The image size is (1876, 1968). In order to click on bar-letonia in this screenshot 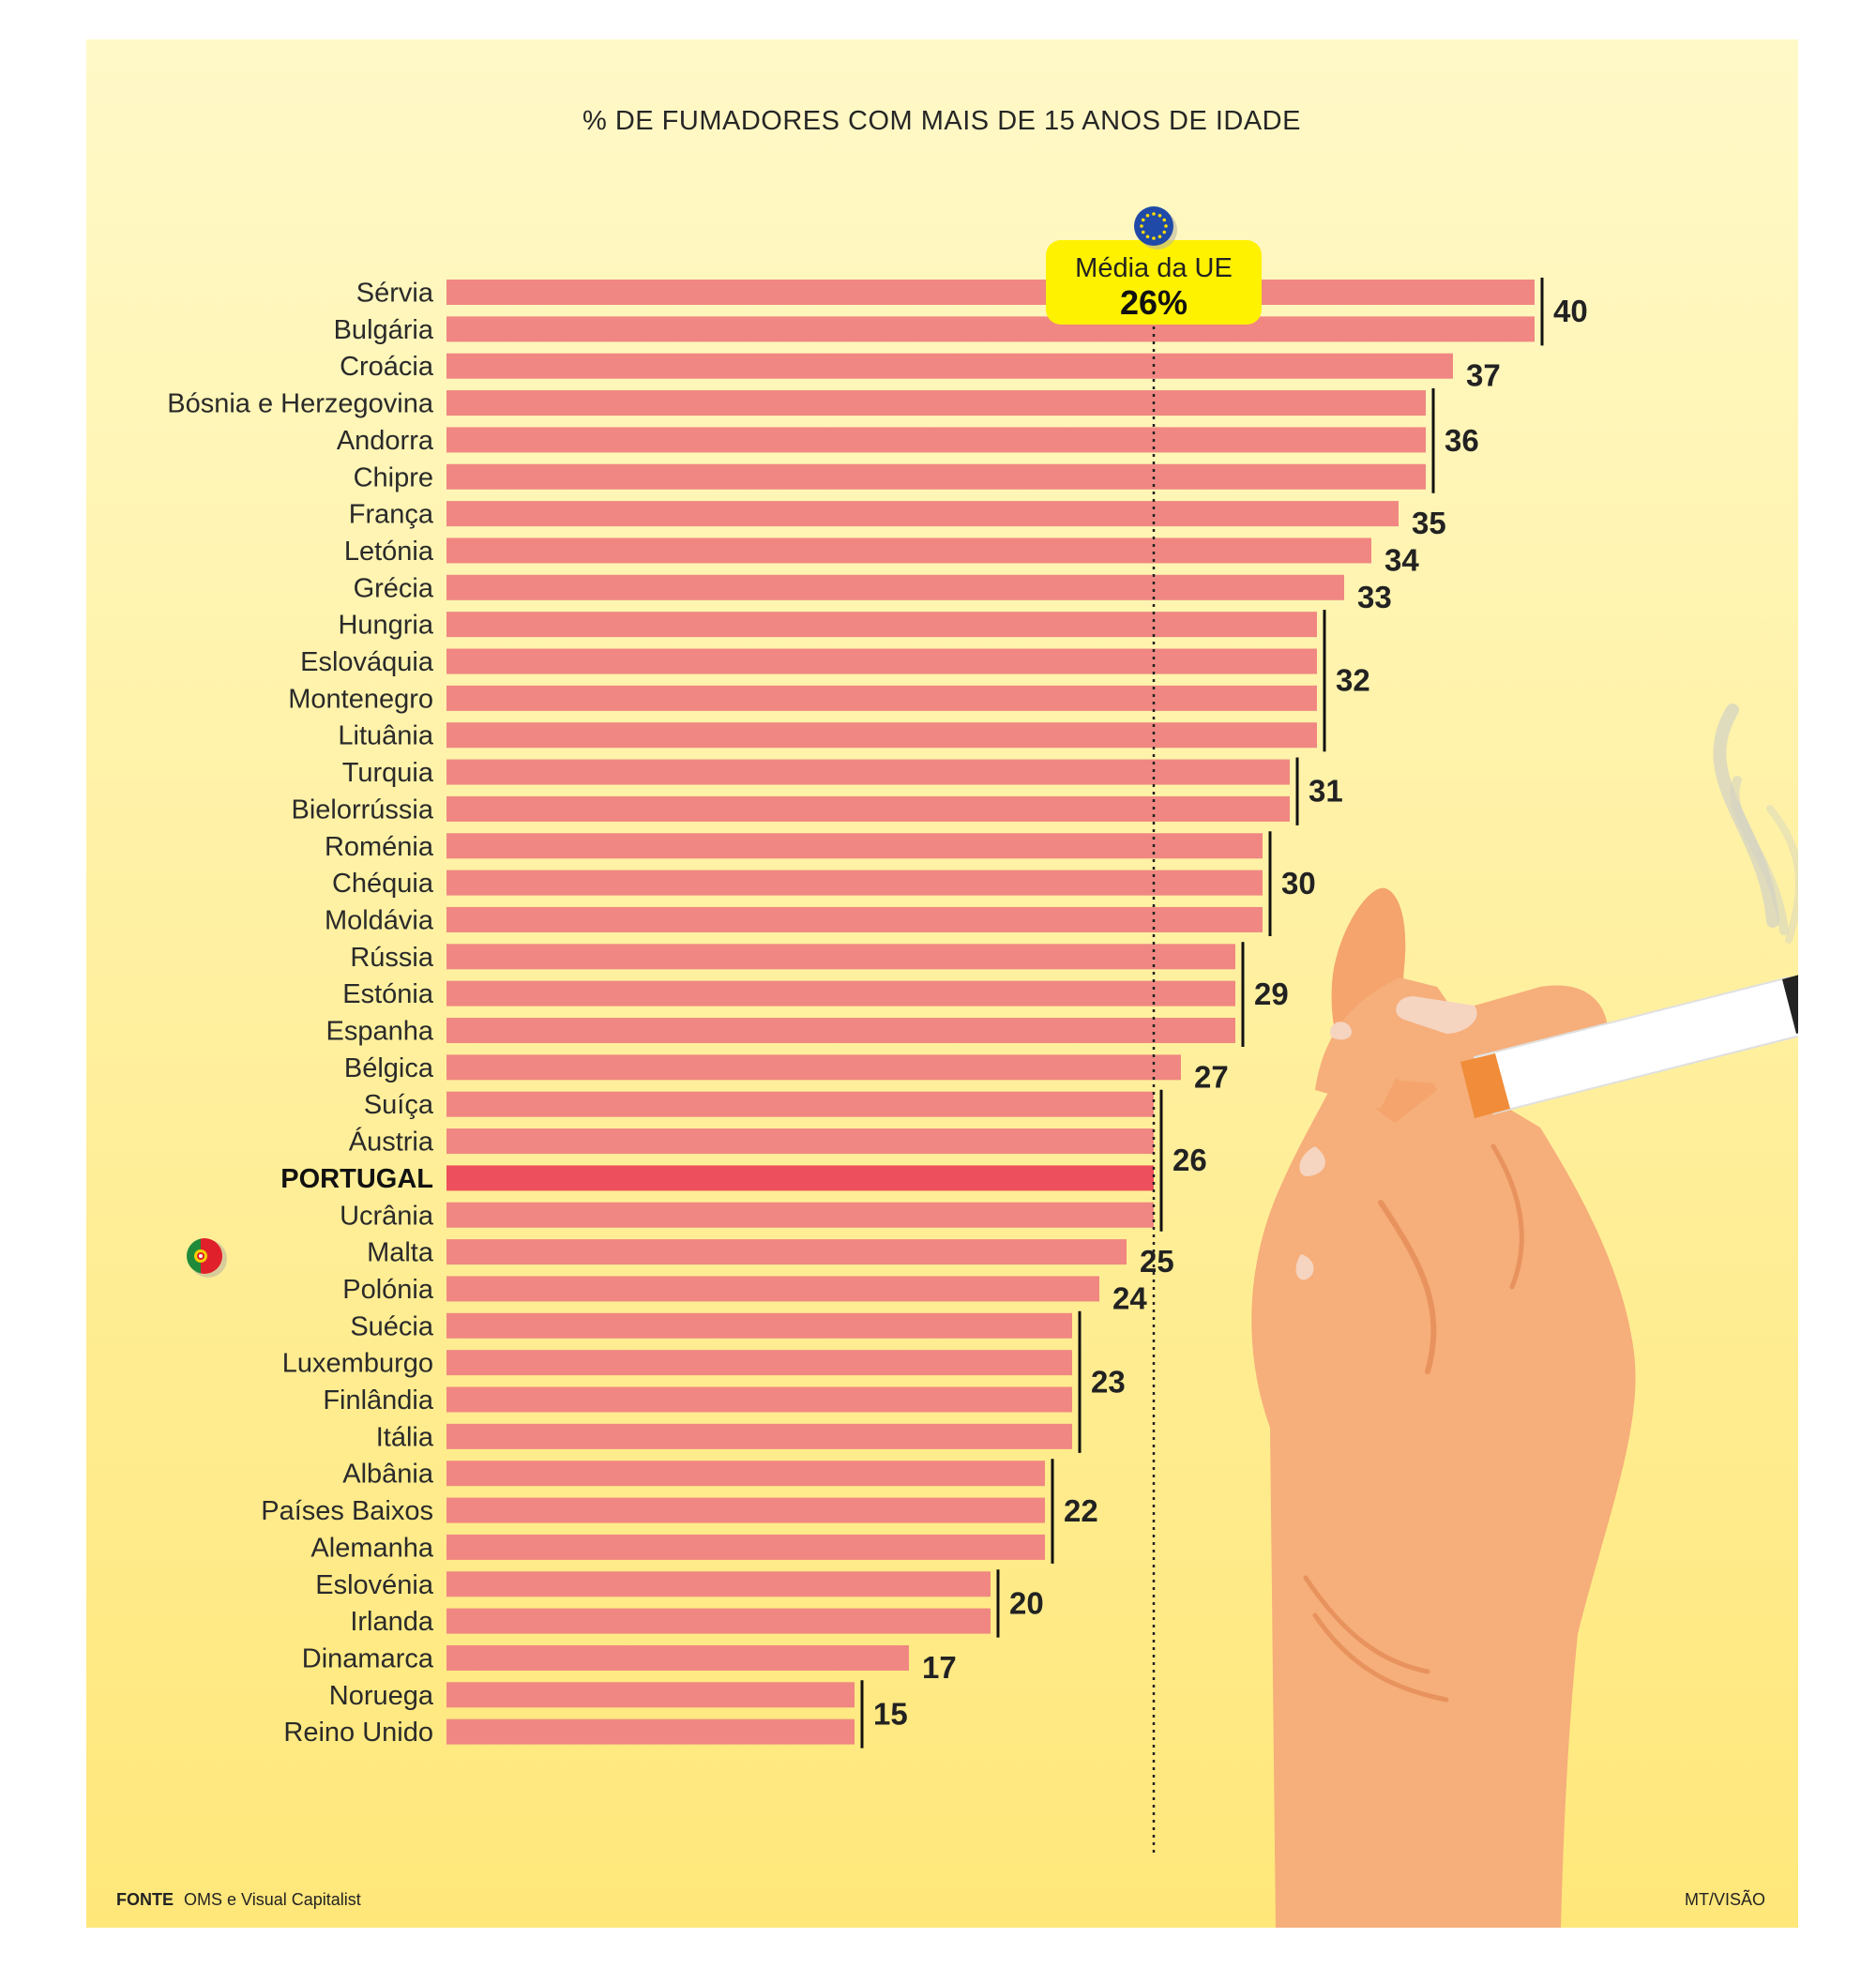, I will do `click(908, 551)`.